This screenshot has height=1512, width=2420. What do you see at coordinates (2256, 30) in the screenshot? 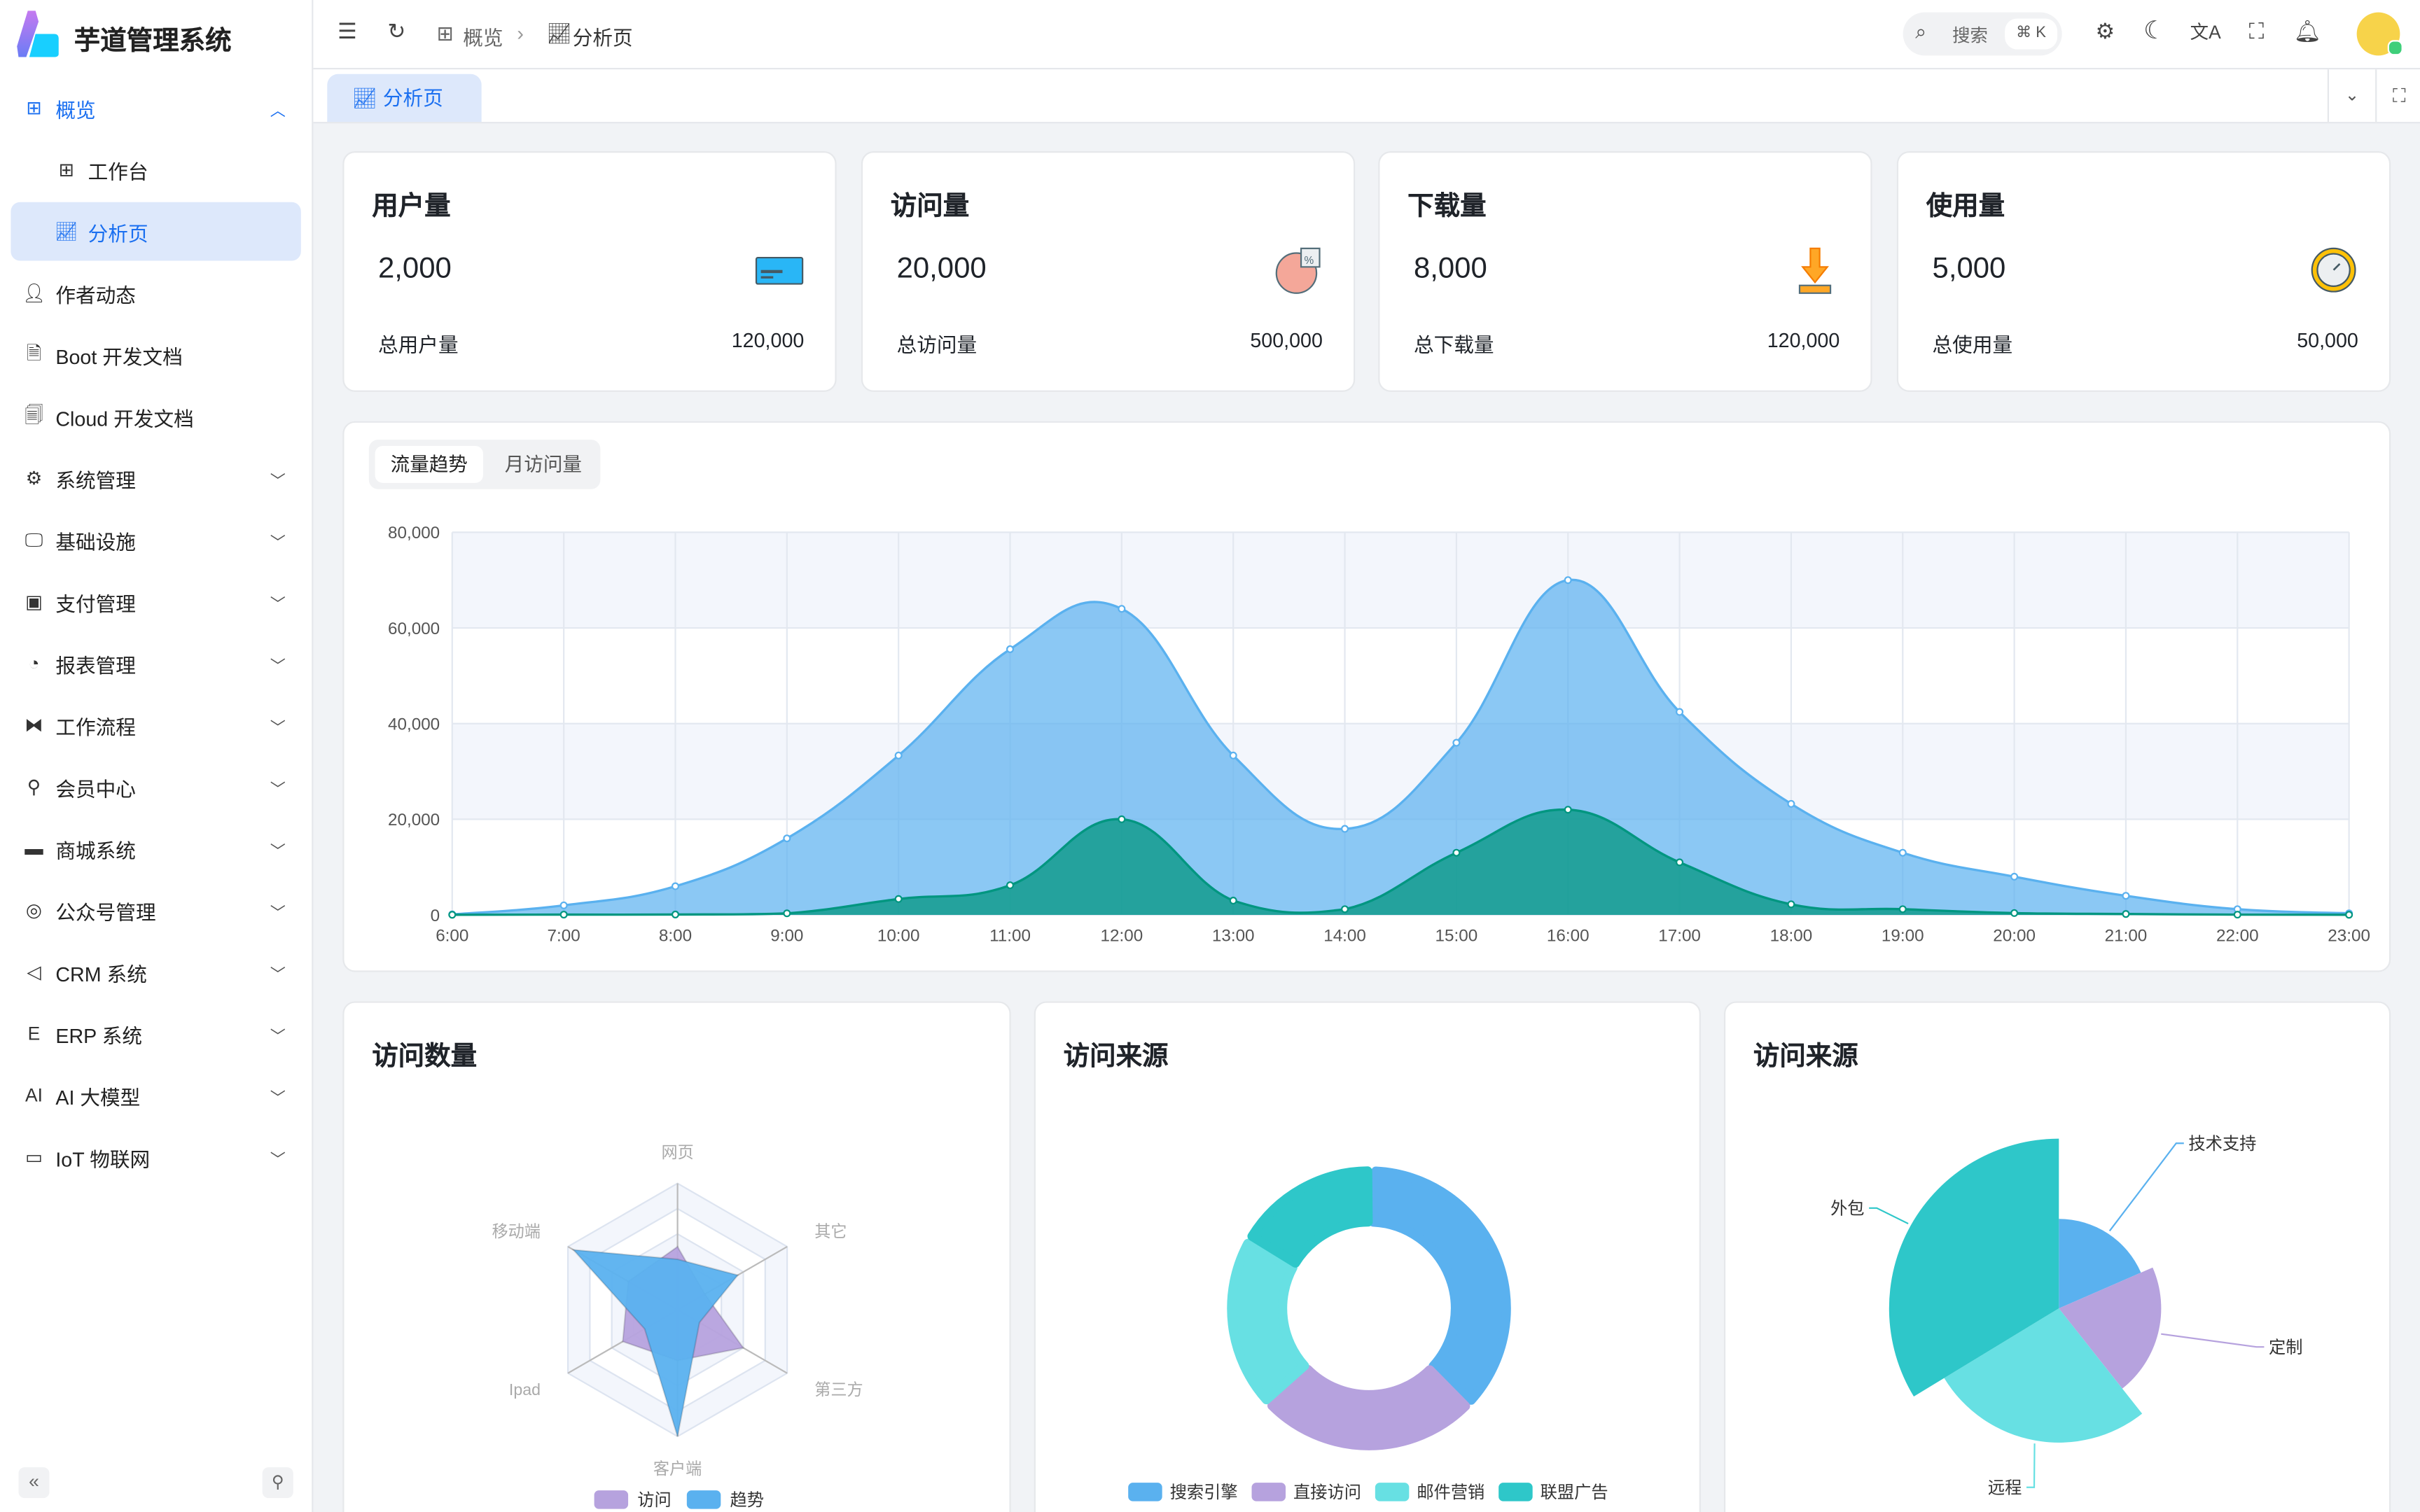
I see `fullscreen-icon: ⛶` at bounding box center [2256, 30].